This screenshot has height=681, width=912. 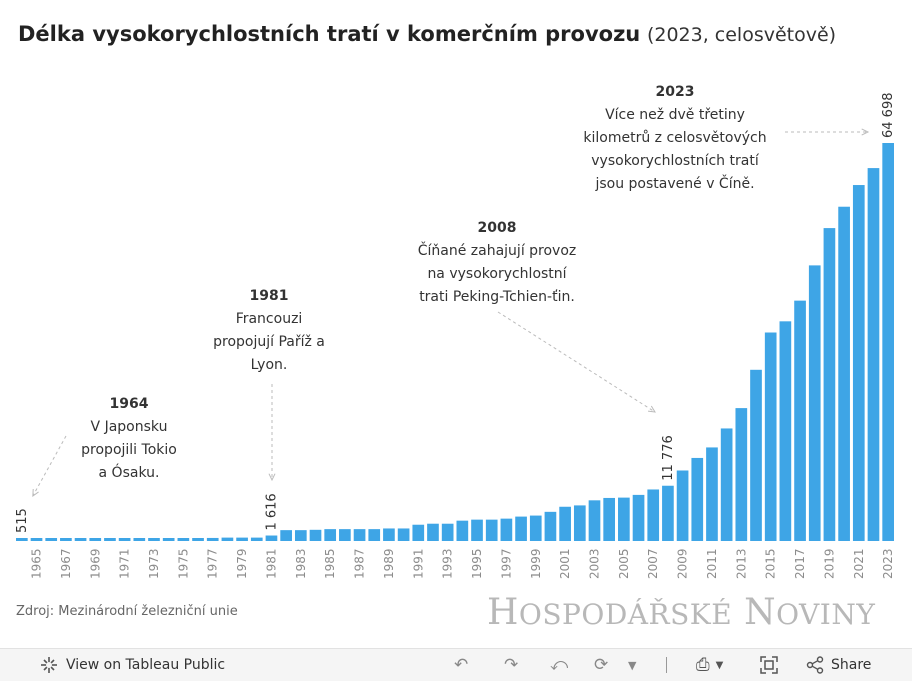 I want to click on x-tick-label: 1999, so click(x=536, y=563).